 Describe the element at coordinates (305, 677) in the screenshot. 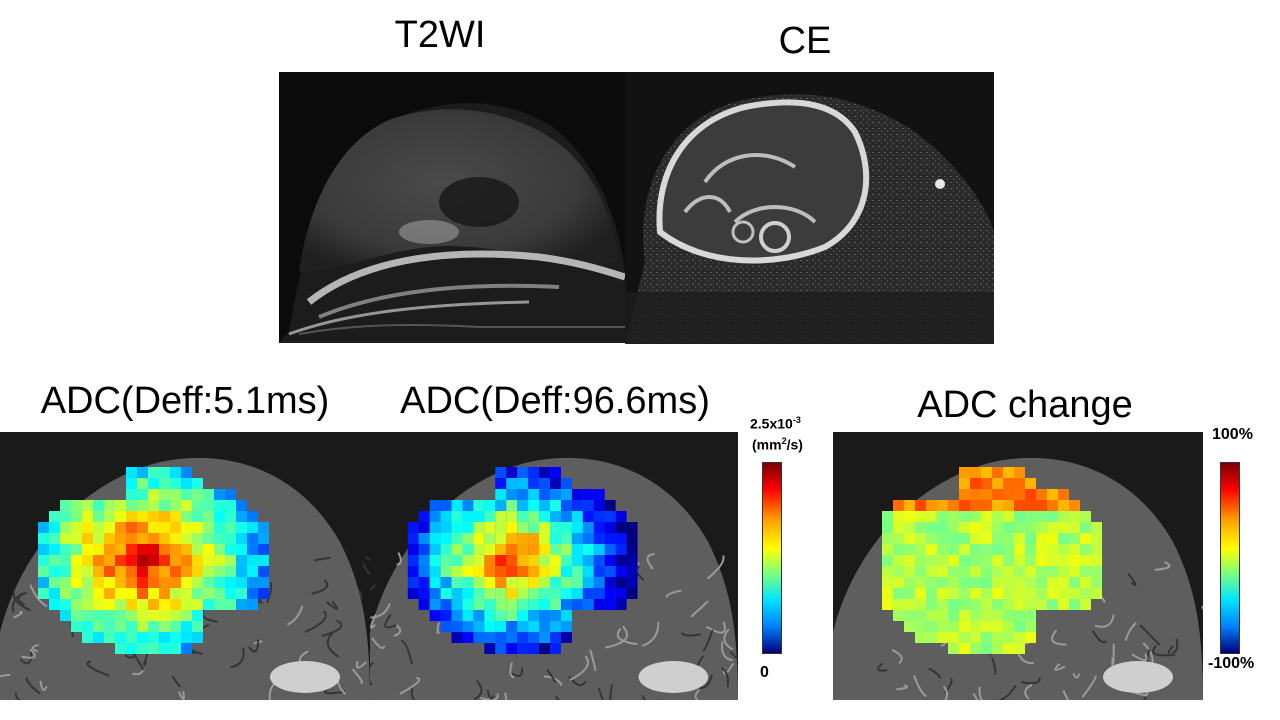

I see `bright-region` at that location.